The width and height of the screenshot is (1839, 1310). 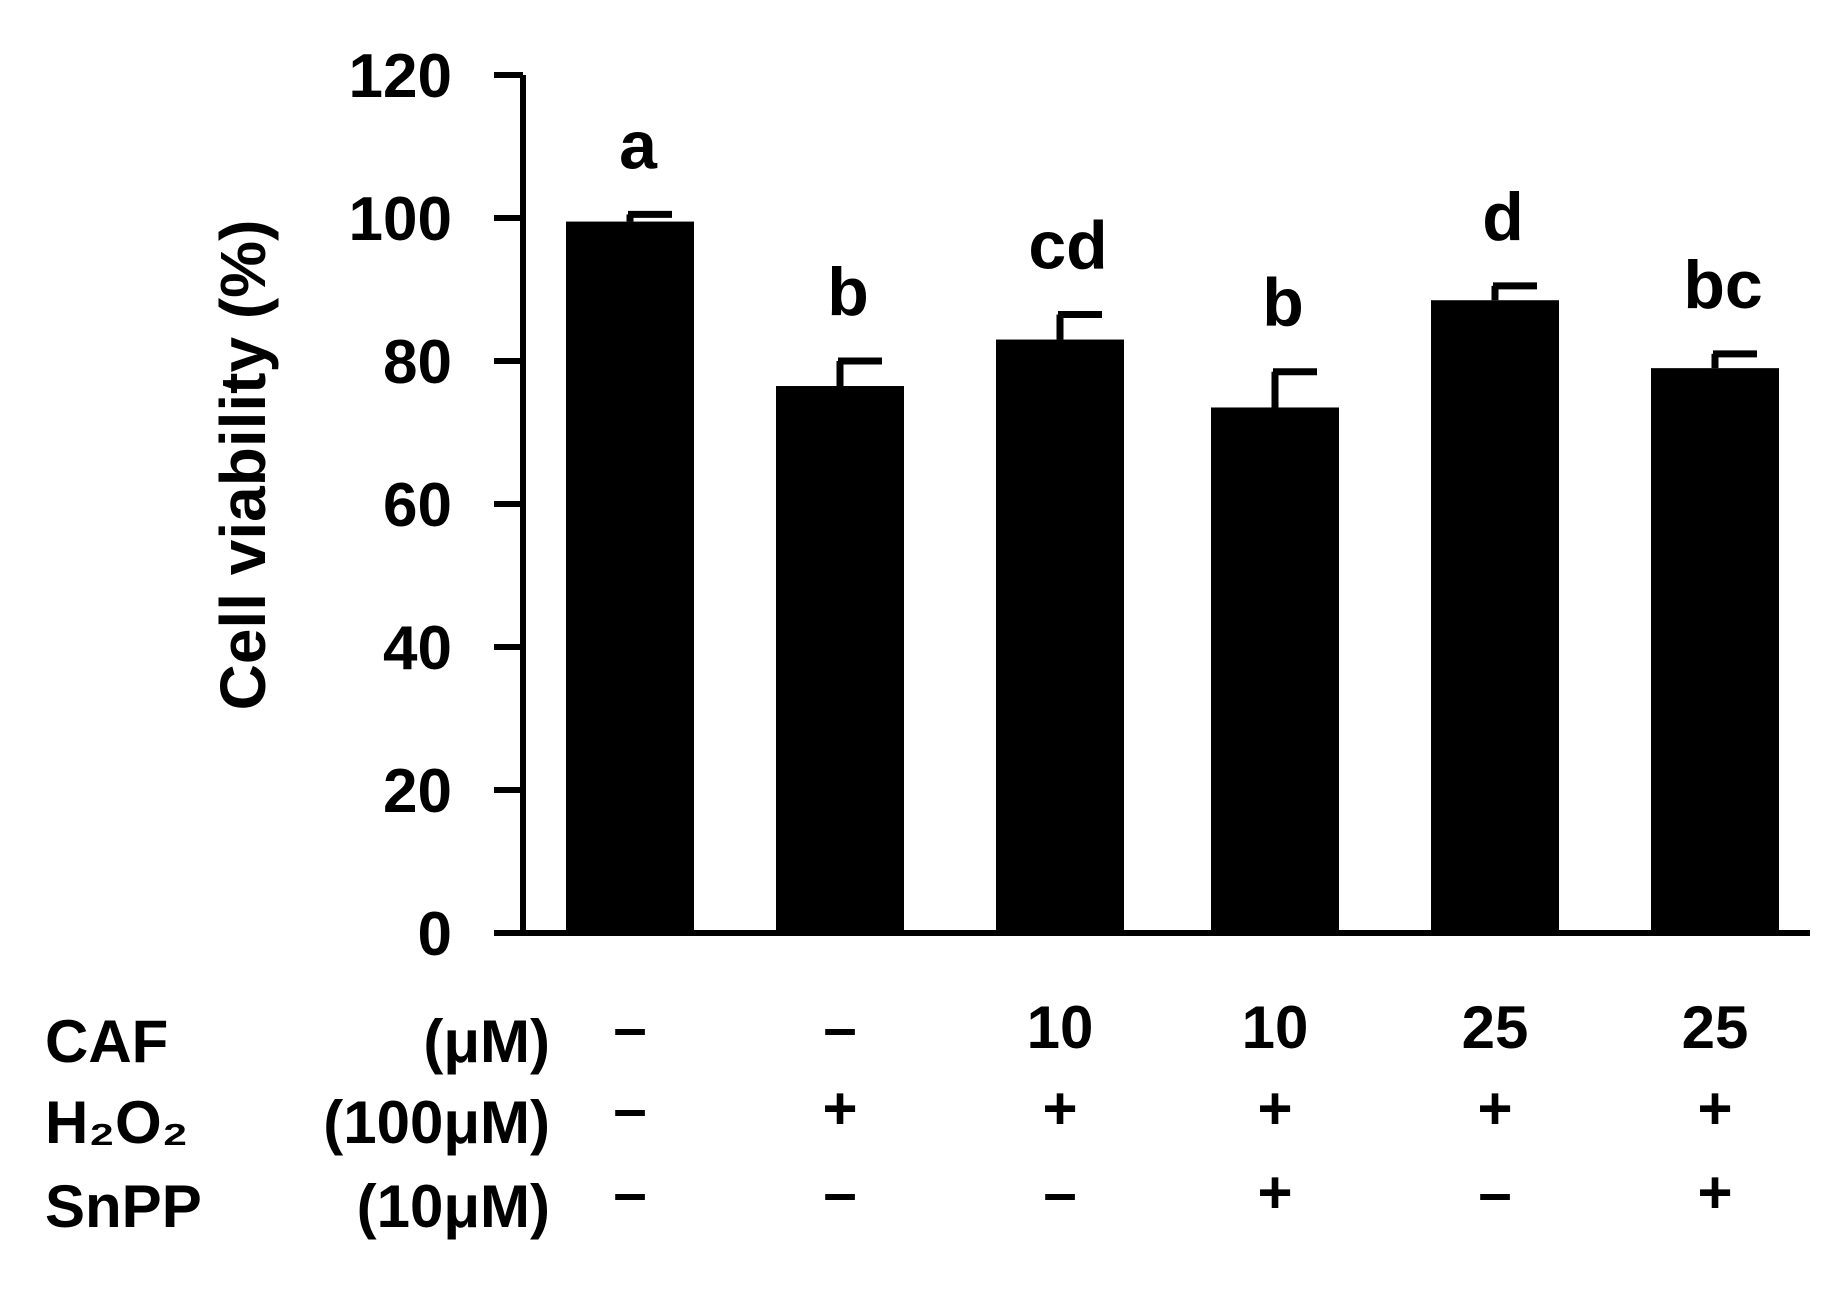 I want to click on y-tick-label: 20, so click(x=417, y=791).